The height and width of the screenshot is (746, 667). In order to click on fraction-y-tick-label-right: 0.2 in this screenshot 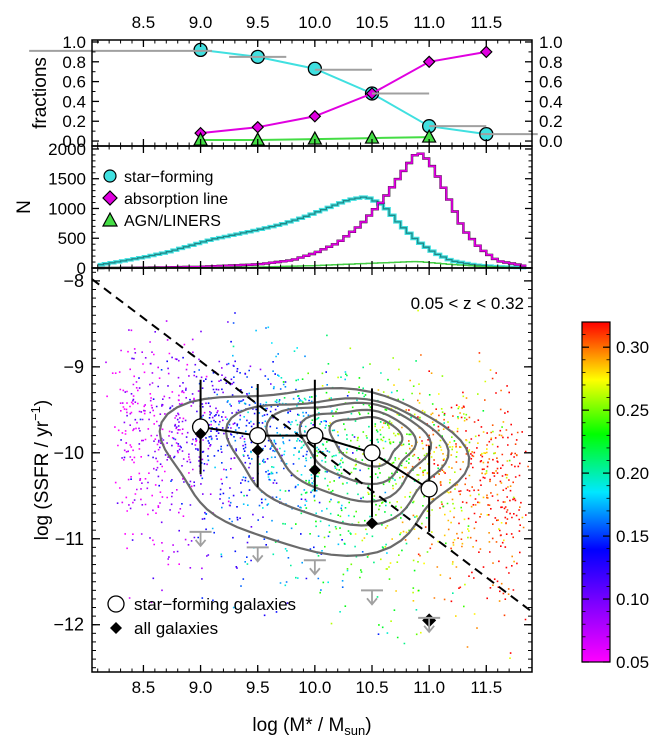, I will do `click(551, 121)`.